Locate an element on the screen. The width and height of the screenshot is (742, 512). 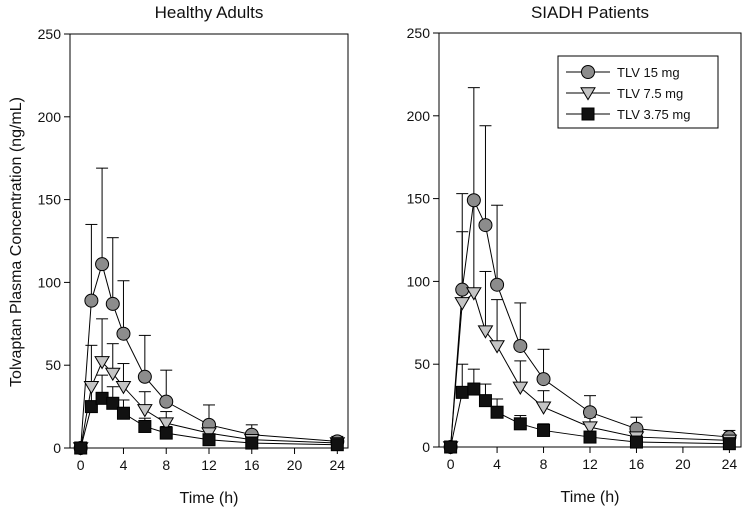
legend: TLV 15 mg TLV 7.5 mg TLV 3.75 mg is located at coordinates (638, 92).